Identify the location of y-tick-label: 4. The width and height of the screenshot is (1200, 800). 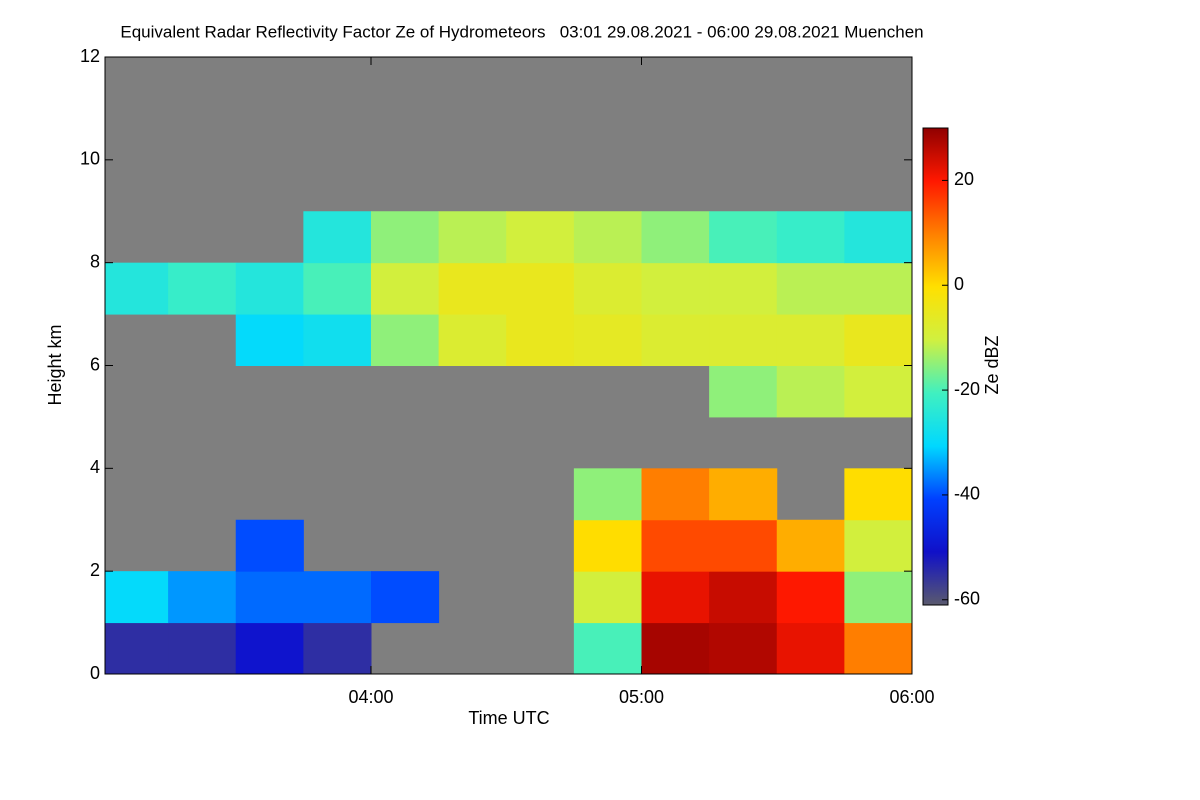
(95, 467).